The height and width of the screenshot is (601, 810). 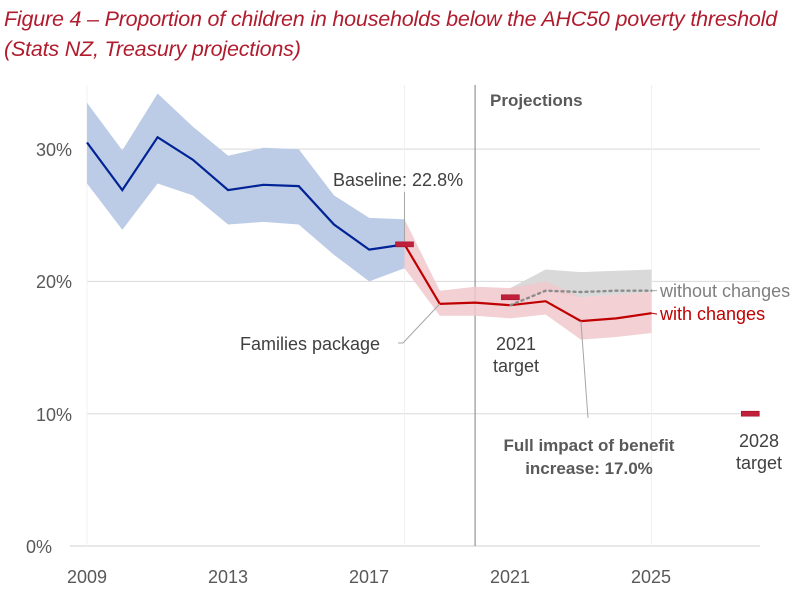 What do you see at coordinates (398, 180) in the screenshot?
I see `baseline-label: Baseline: 22.8%` at bounding box center [398, 180].